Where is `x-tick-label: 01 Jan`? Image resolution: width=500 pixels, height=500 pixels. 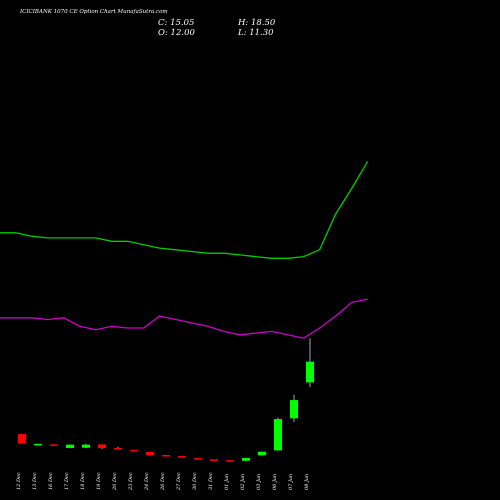
x-tick-label: 01 Jan is located at coordinates (227, 482).